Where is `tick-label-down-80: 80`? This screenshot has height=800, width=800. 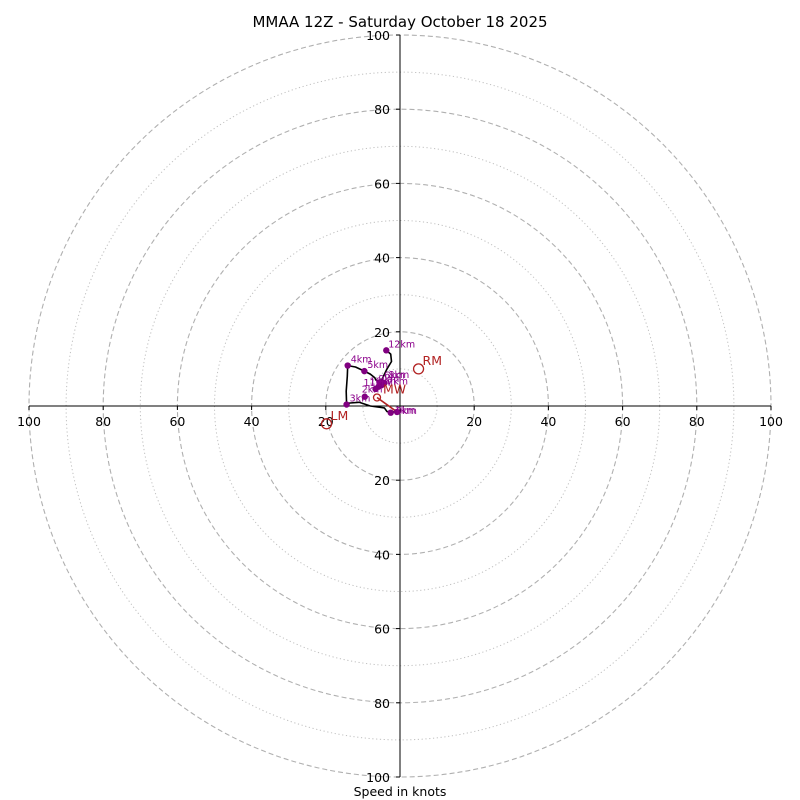 tick-label-down-80: 80 is located at coordinates (382, 703).